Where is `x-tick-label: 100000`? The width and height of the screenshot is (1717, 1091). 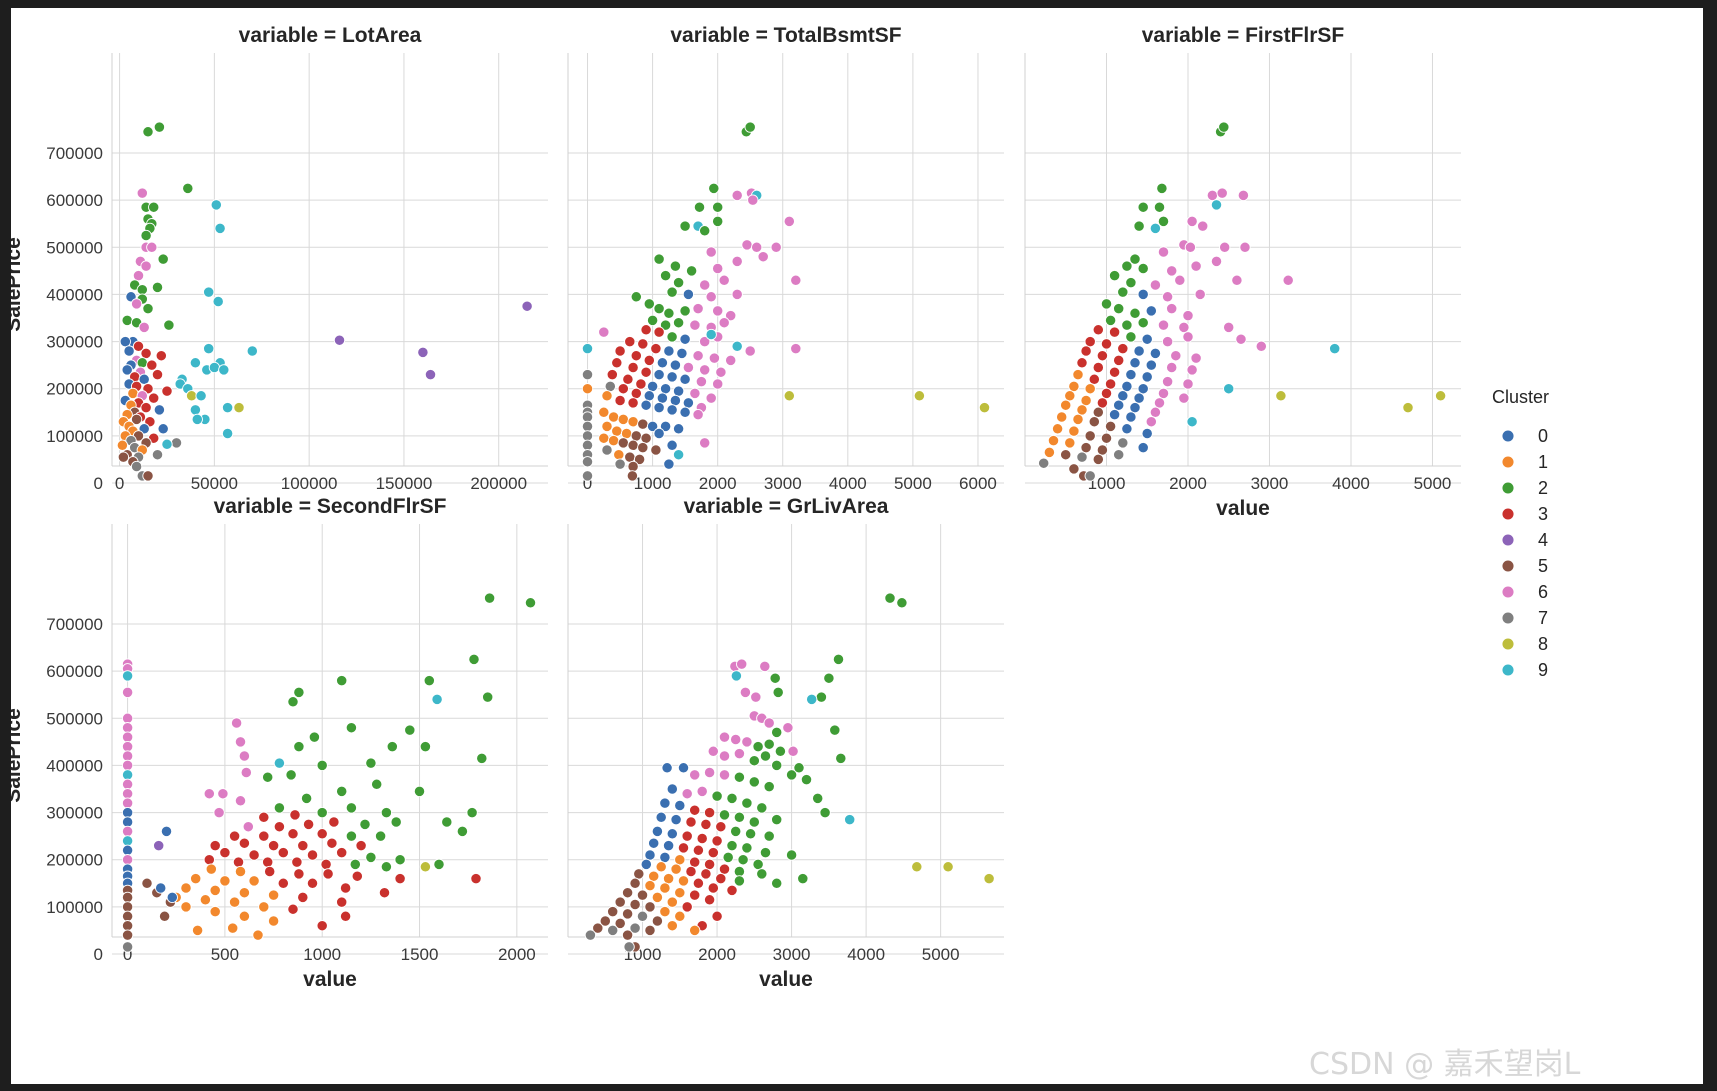 x-tick-label: 100000 is located at coordinates (309, 483).